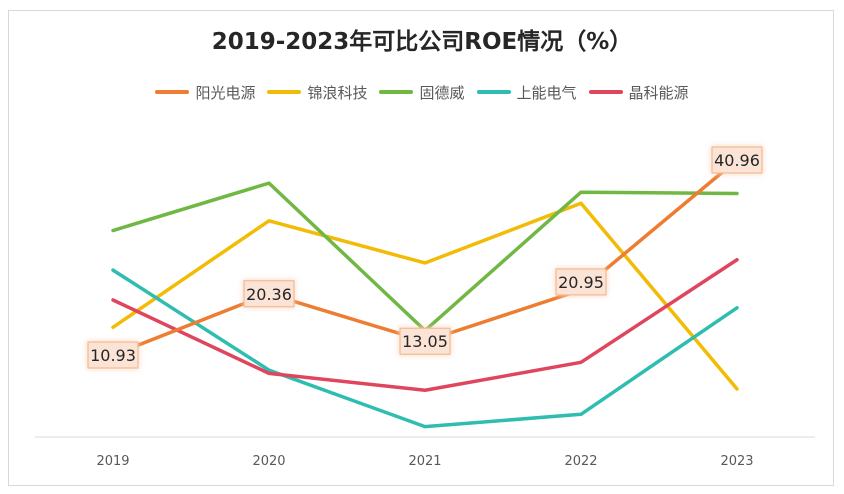 This screenshot has width=844, height=494. I want to click on legend-item-4: 晶科能源, so click(638, 92).